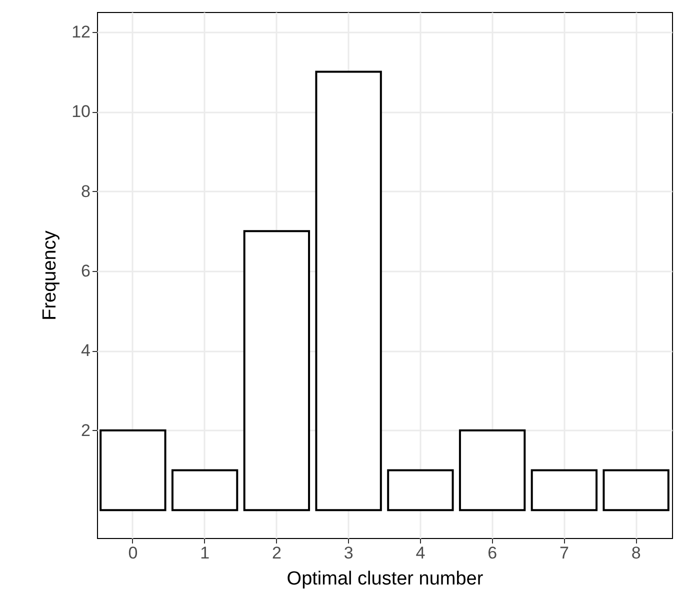 The width and height of the screenshot is (674, 606). I want to click on y-axis-title: Frequency, so click(50, 275).